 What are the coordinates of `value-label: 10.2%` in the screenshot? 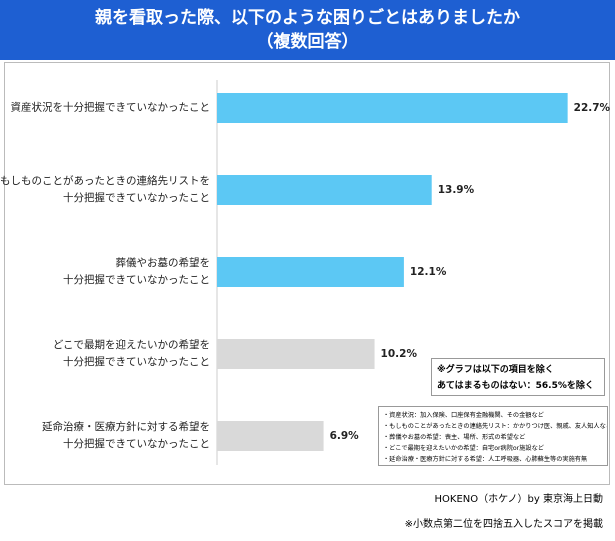 It's located at (398, 354).